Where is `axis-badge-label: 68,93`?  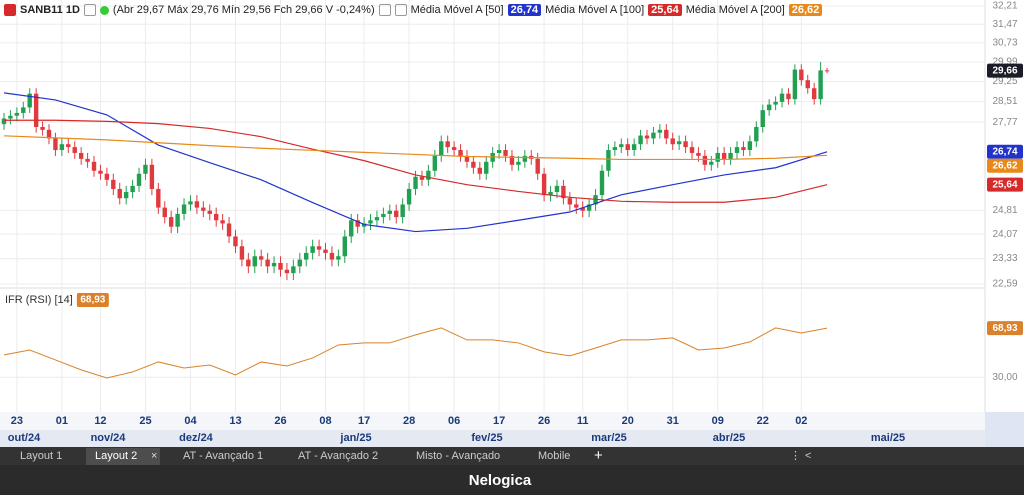
axis-badge-label: 68,93 is located at coordinates (1004, 328).